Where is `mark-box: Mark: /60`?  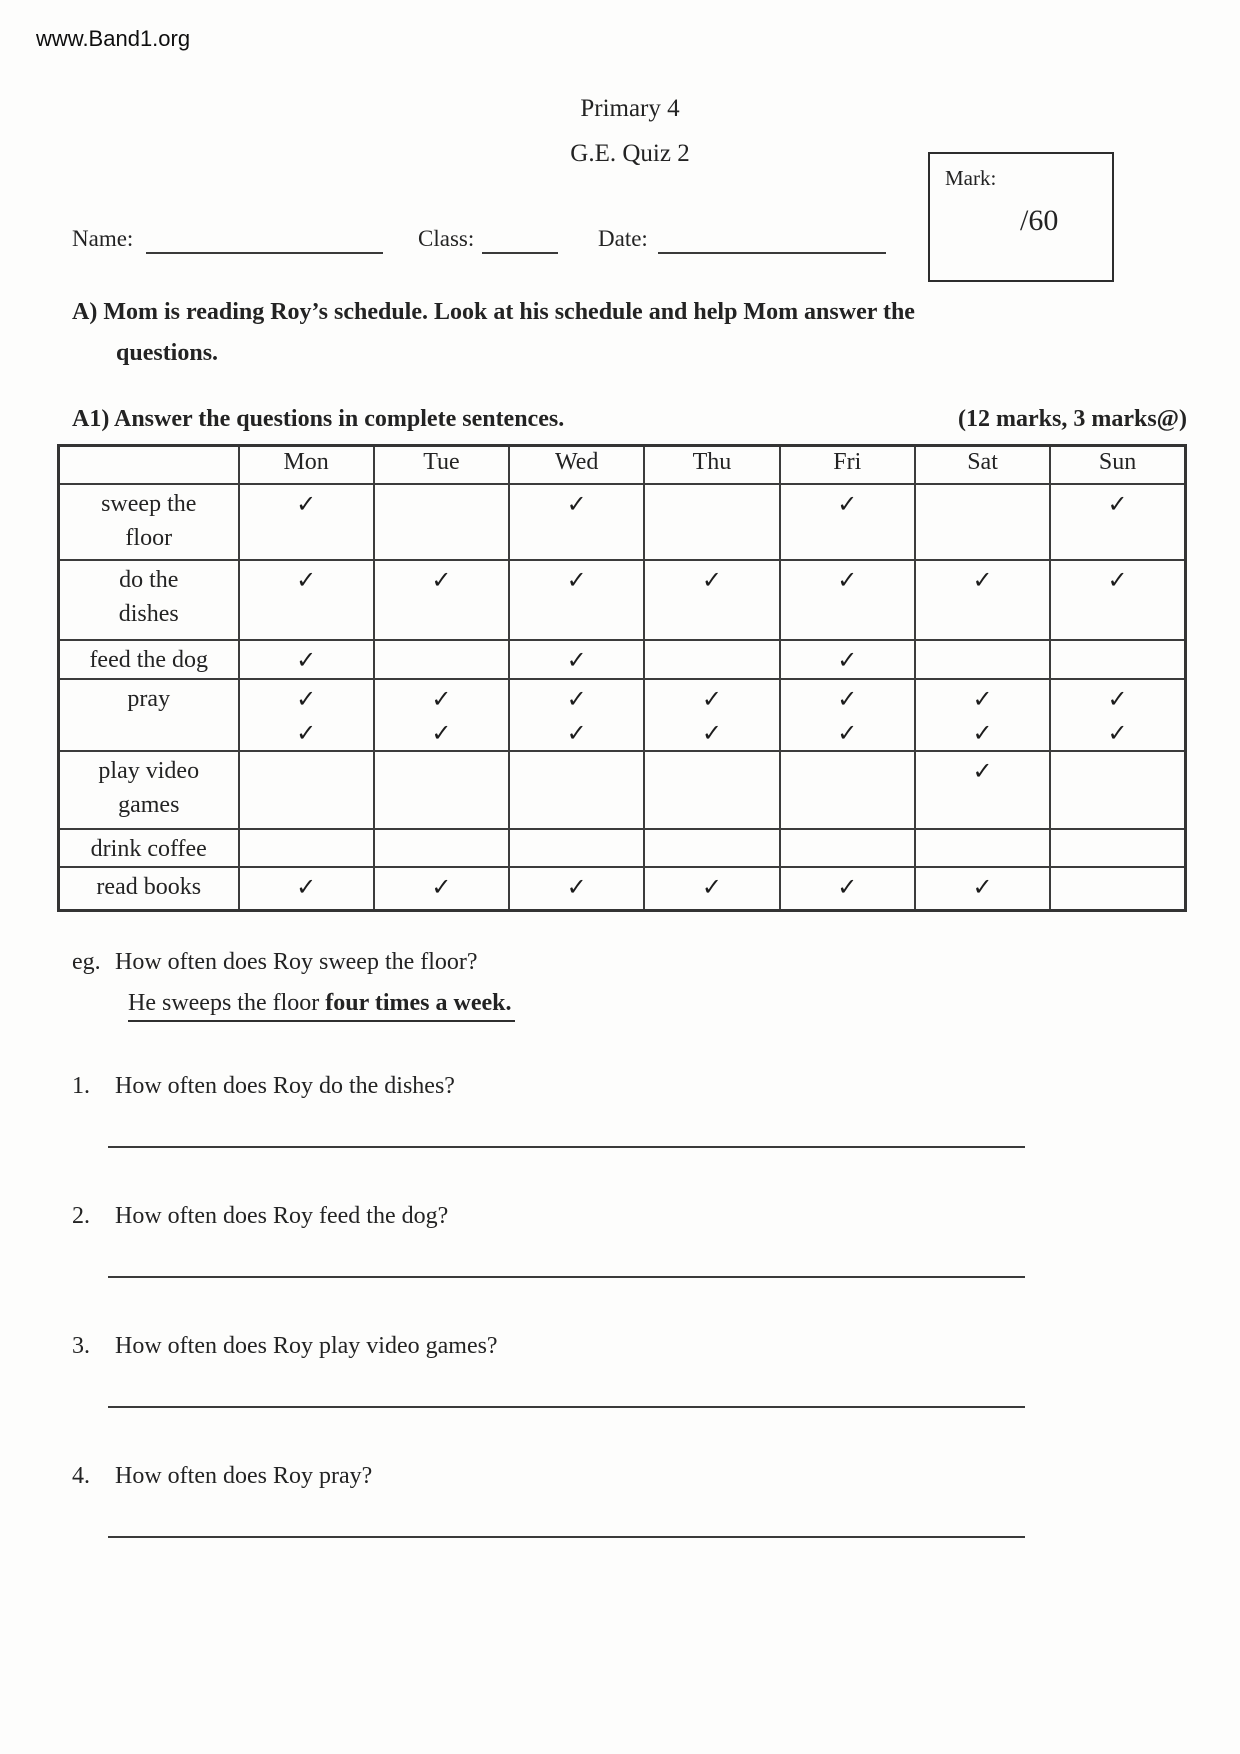 mark-box: Mark: /60 is located at coordinates (1021, 217).